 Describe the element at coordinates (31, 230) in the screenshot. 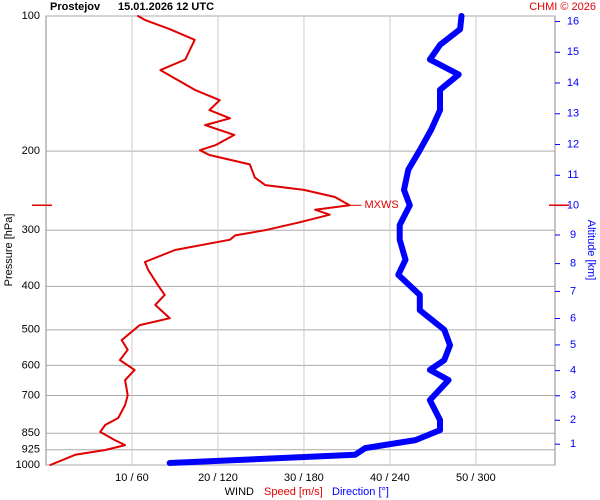

I see `y-tick-label: 300` at that location.